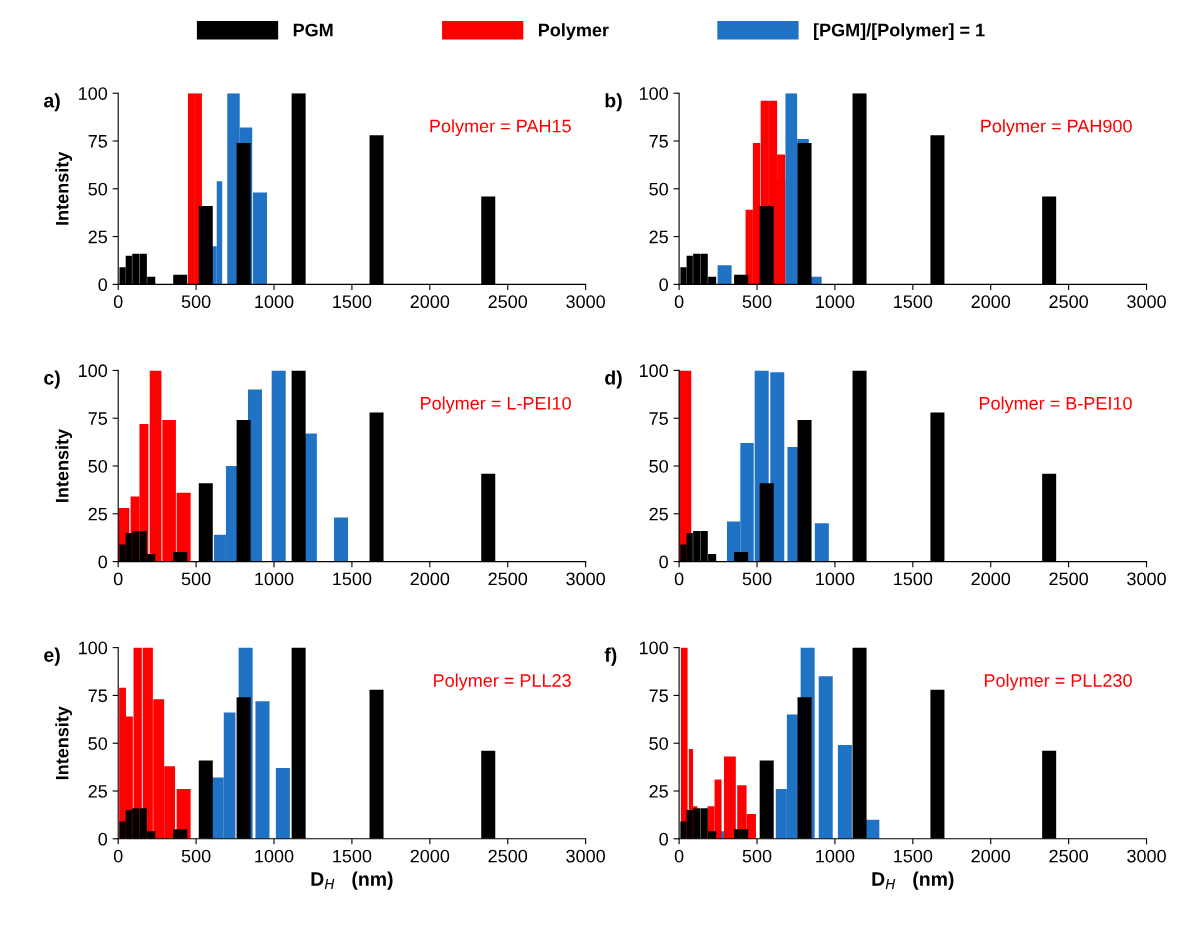  Describe the element at coordinates (502, 682) in the screenshot. I see `annotation: Polymer = PLL23` at that location.